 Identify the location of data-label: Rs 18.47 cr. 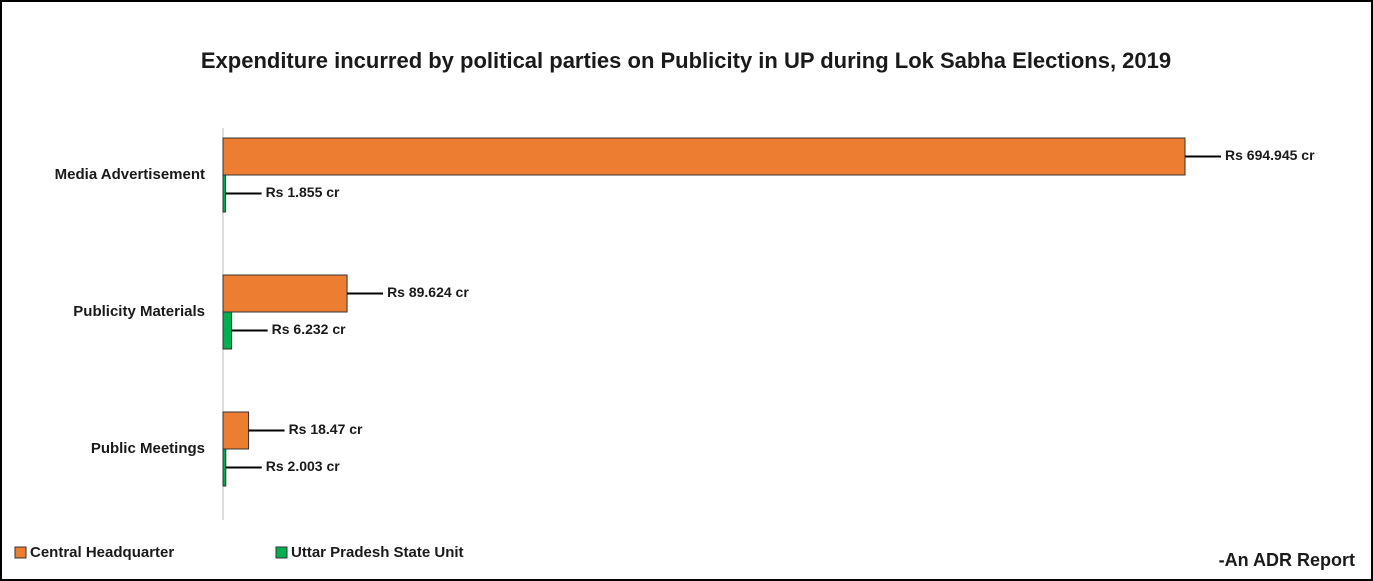
(326, 429).